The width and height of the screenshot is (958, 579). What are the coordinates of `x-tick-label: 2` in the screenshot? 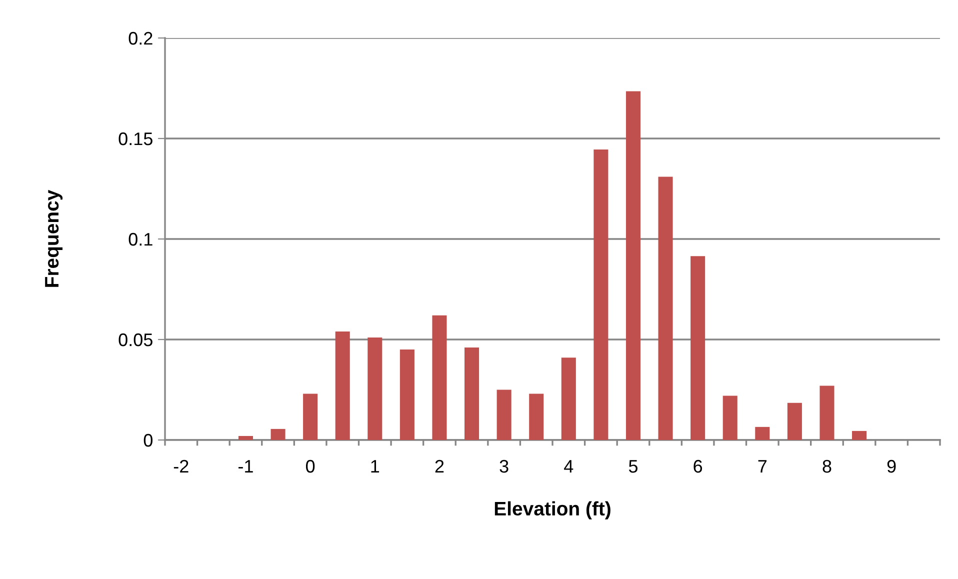 It's located at (439, 466).